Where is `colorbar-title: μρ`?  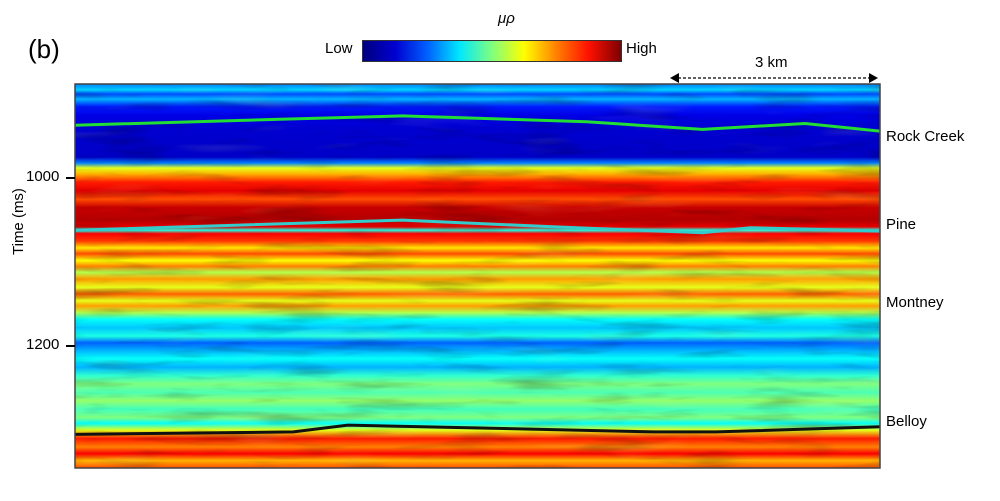
colorbar-title: μρ is located at coordinates (506, 18).